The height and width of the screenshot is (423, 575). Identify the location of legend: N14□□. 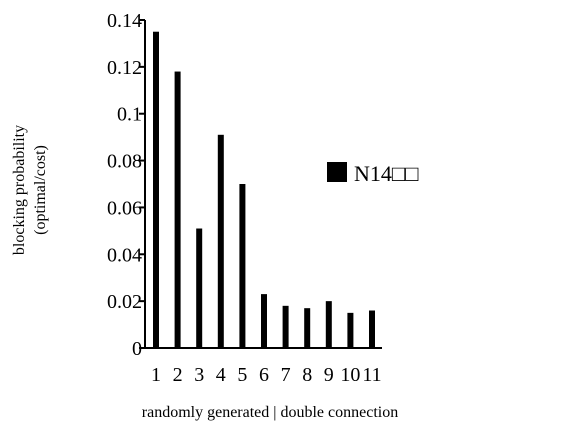
(372, 173).